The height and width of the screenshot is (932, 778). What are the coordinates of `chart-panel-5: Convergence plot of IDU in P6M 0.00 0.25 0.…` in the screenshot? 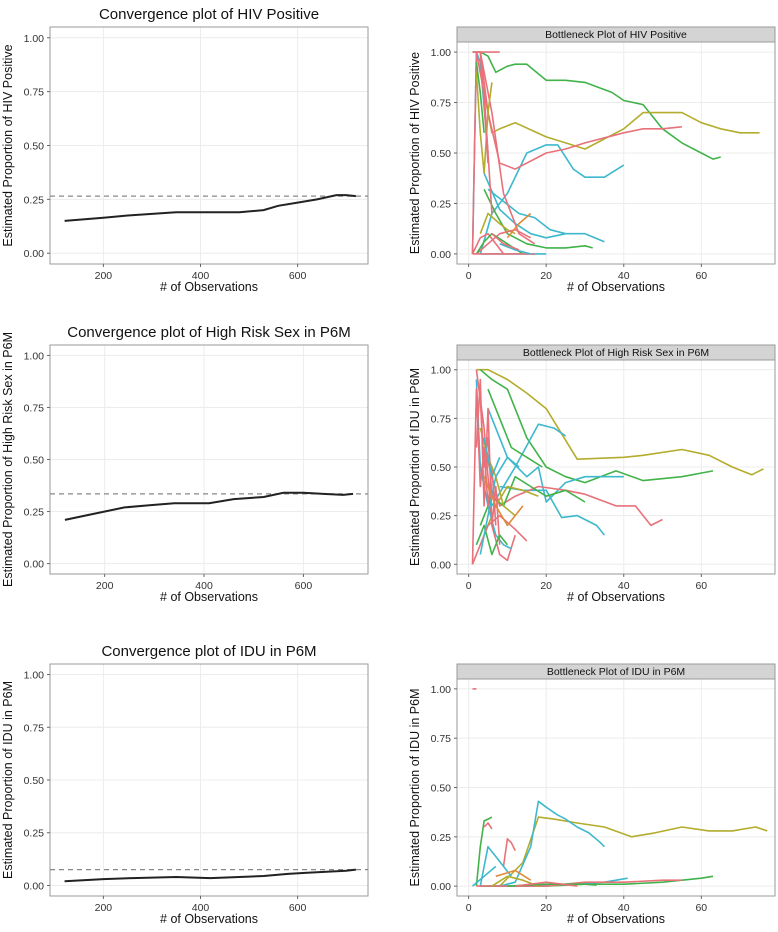 It's located at (185, 784).